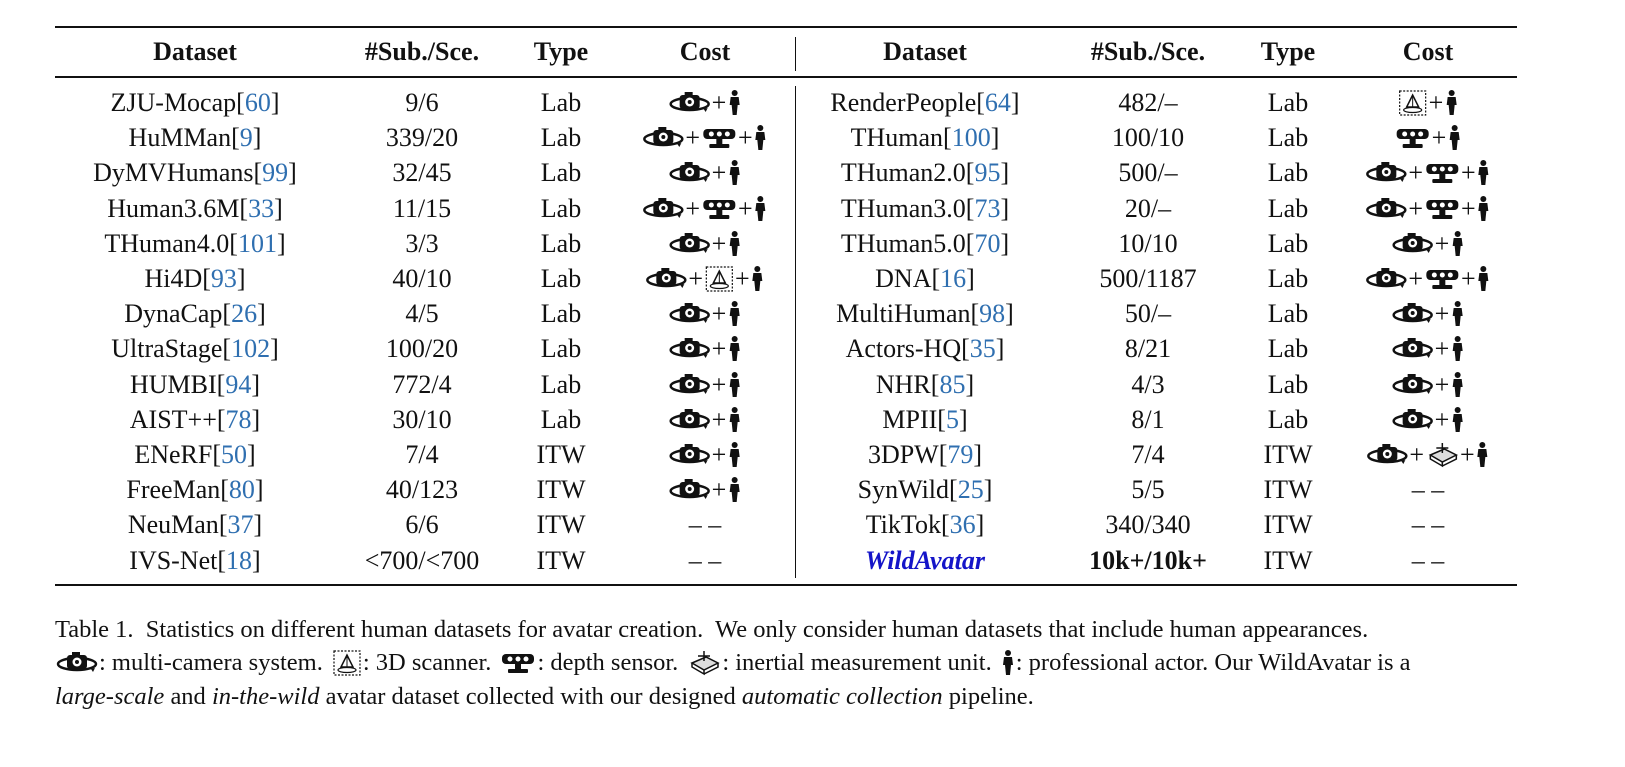 Image resolution: width=1625 pixels, height=767 pixels. Describe the element at coordinates (1428, 525) in the screenshot. I see `cost-cell: – –` at that location.